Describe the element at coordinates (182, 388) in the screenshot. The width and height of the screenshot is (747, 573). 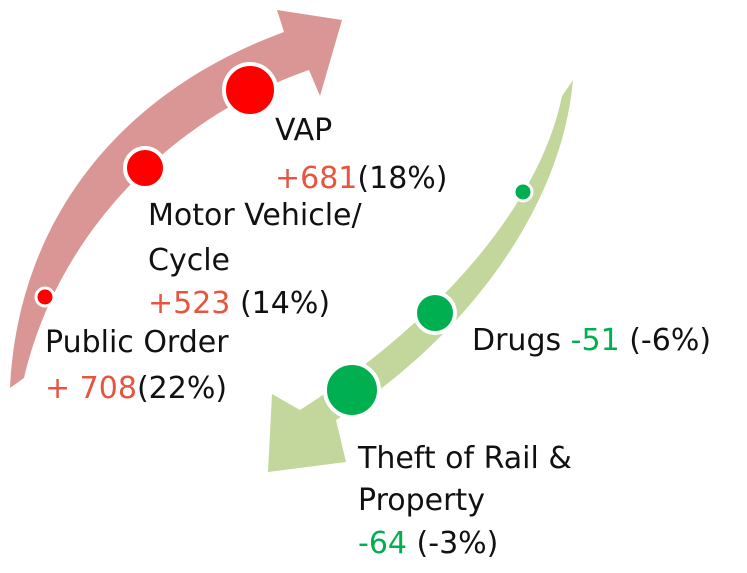
I see `share: (22%)` at that location.